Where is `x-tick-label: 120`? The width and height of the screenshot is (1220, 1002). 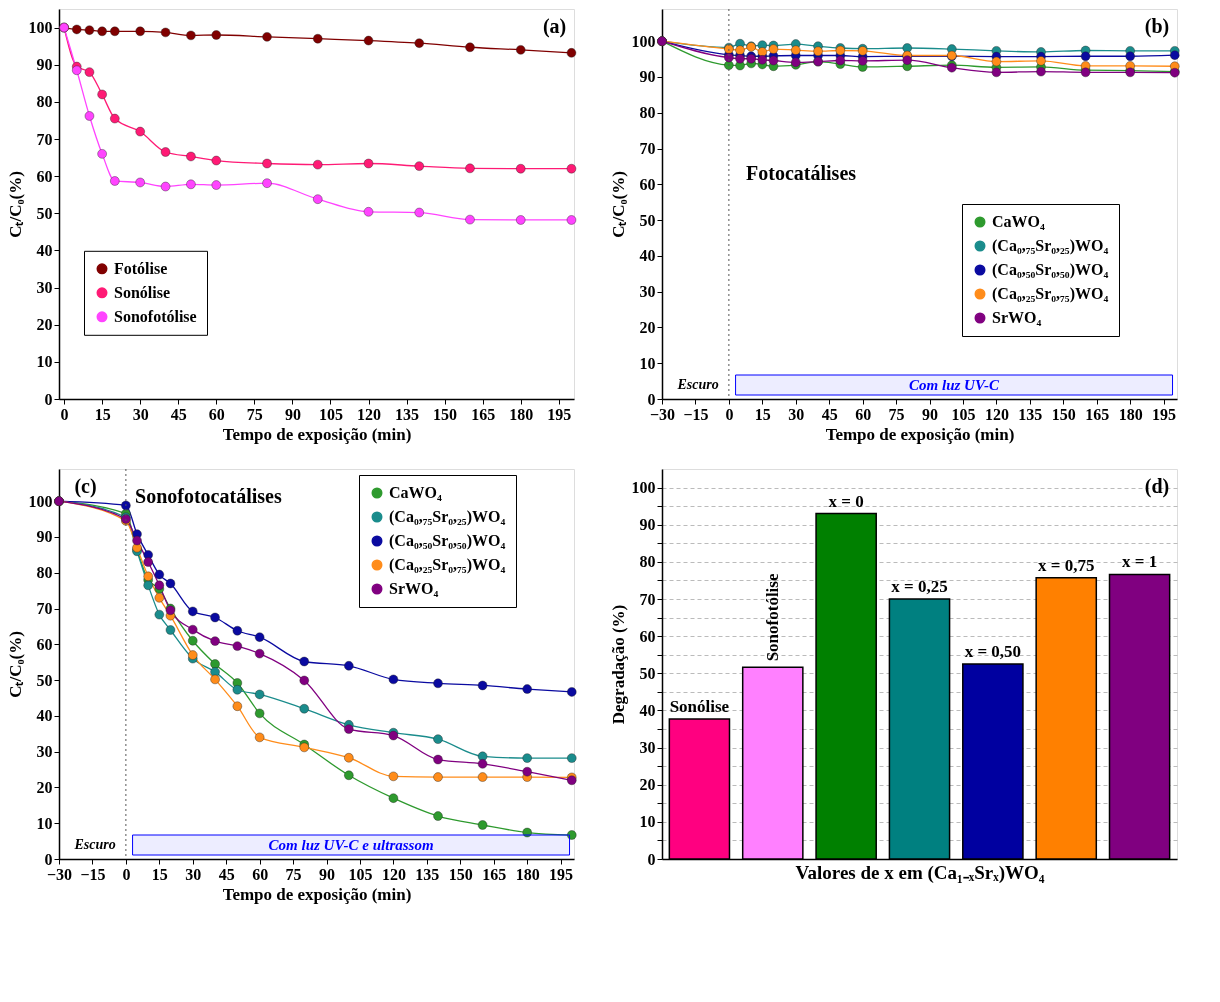 x-tick-label: 120 is located at coordinates (393, 874).